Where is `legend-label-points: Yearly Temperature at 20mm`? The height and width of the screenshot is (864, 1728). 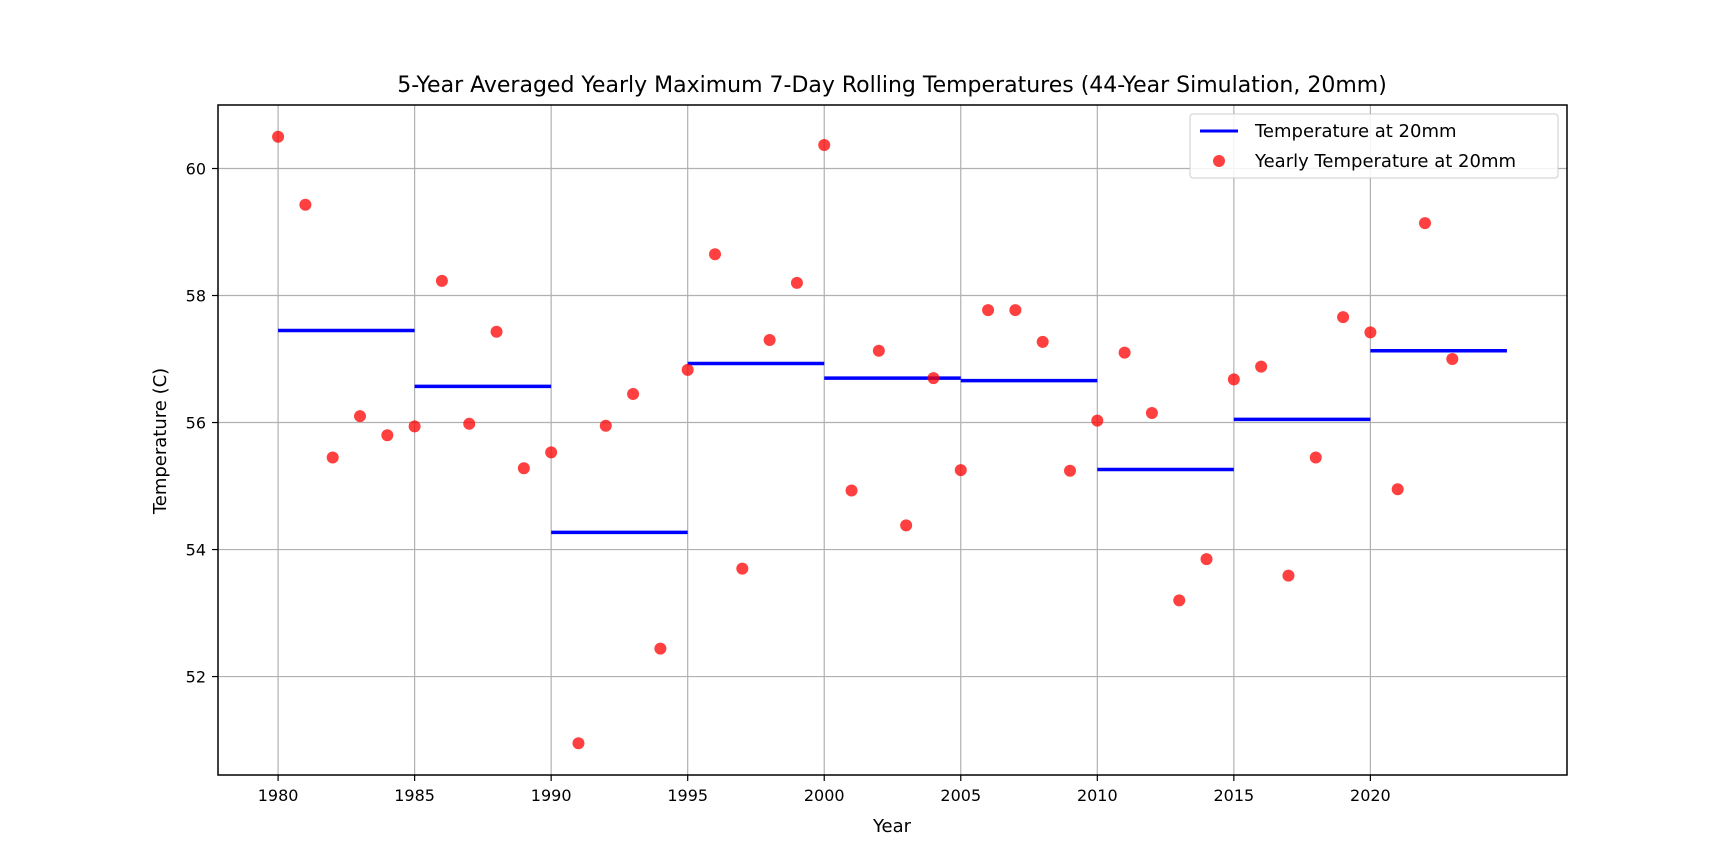
legend-label-points: Yearly Temperature at 20mm is located at coordinates (1385, 161).